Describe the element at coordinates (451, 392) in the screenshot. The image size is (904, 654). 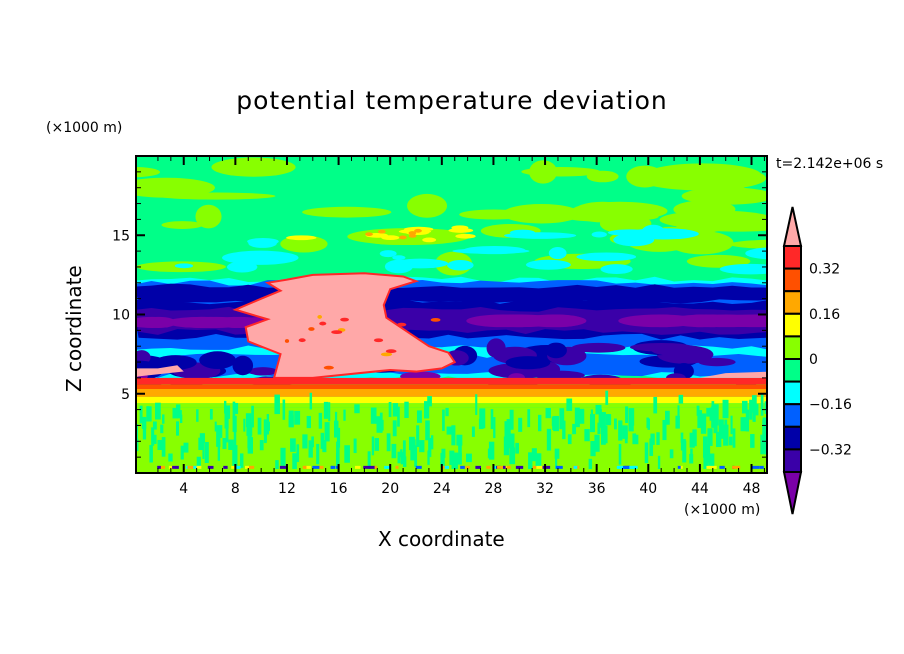
I see `contour-band` at that location.